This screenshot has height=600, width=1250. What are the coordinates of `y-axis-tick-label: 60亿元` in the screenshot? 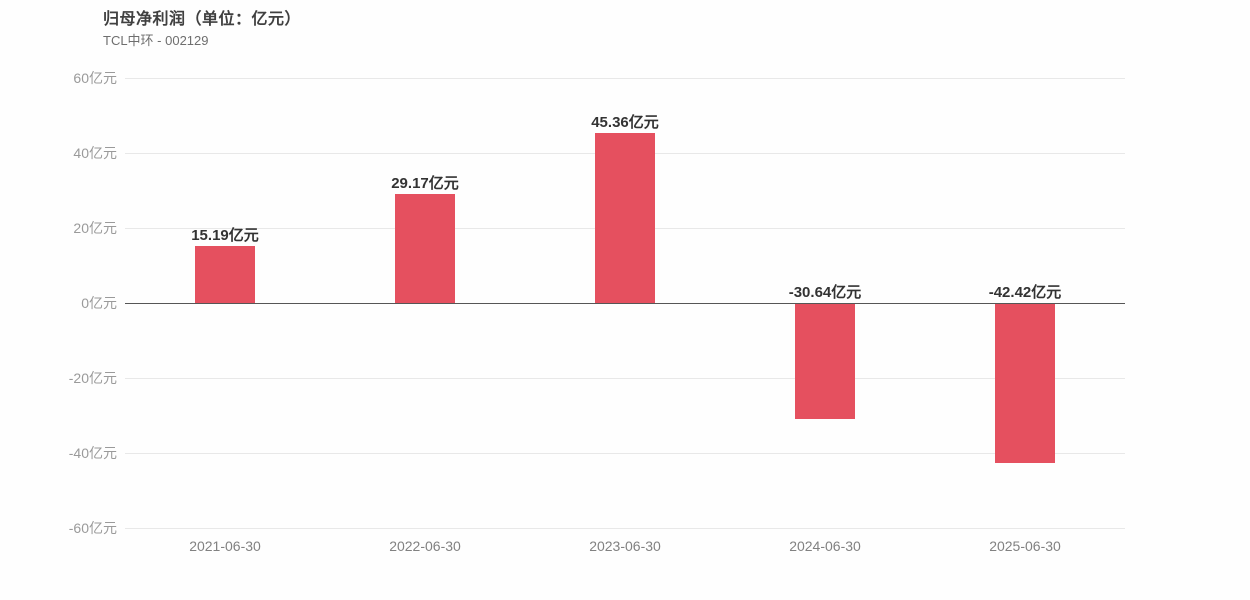 It's located at (95, 78).